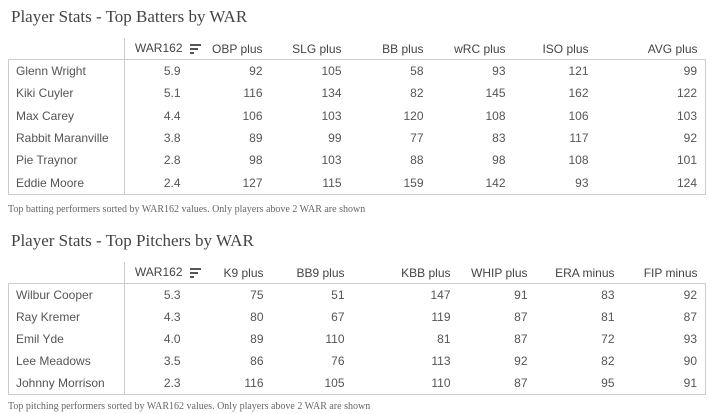  What do you see at coordinates (331, 93) in the screenshot?
I see `stat-cell: 134` at bounding box center [331, 93].